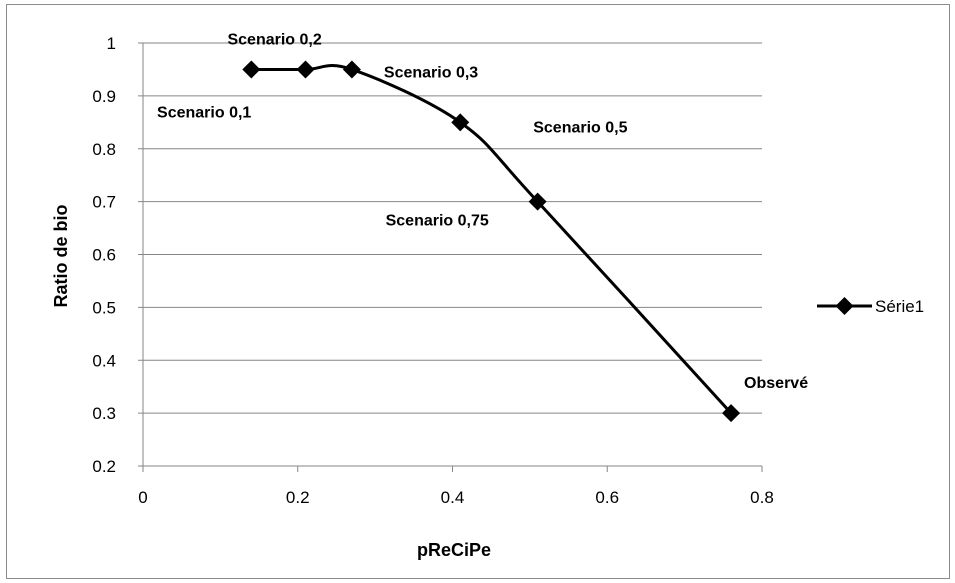  What do you see at coordinates (776, 383) in the screenshot?
I see `point-annotation: Observé` at bounding box center [776, 383].